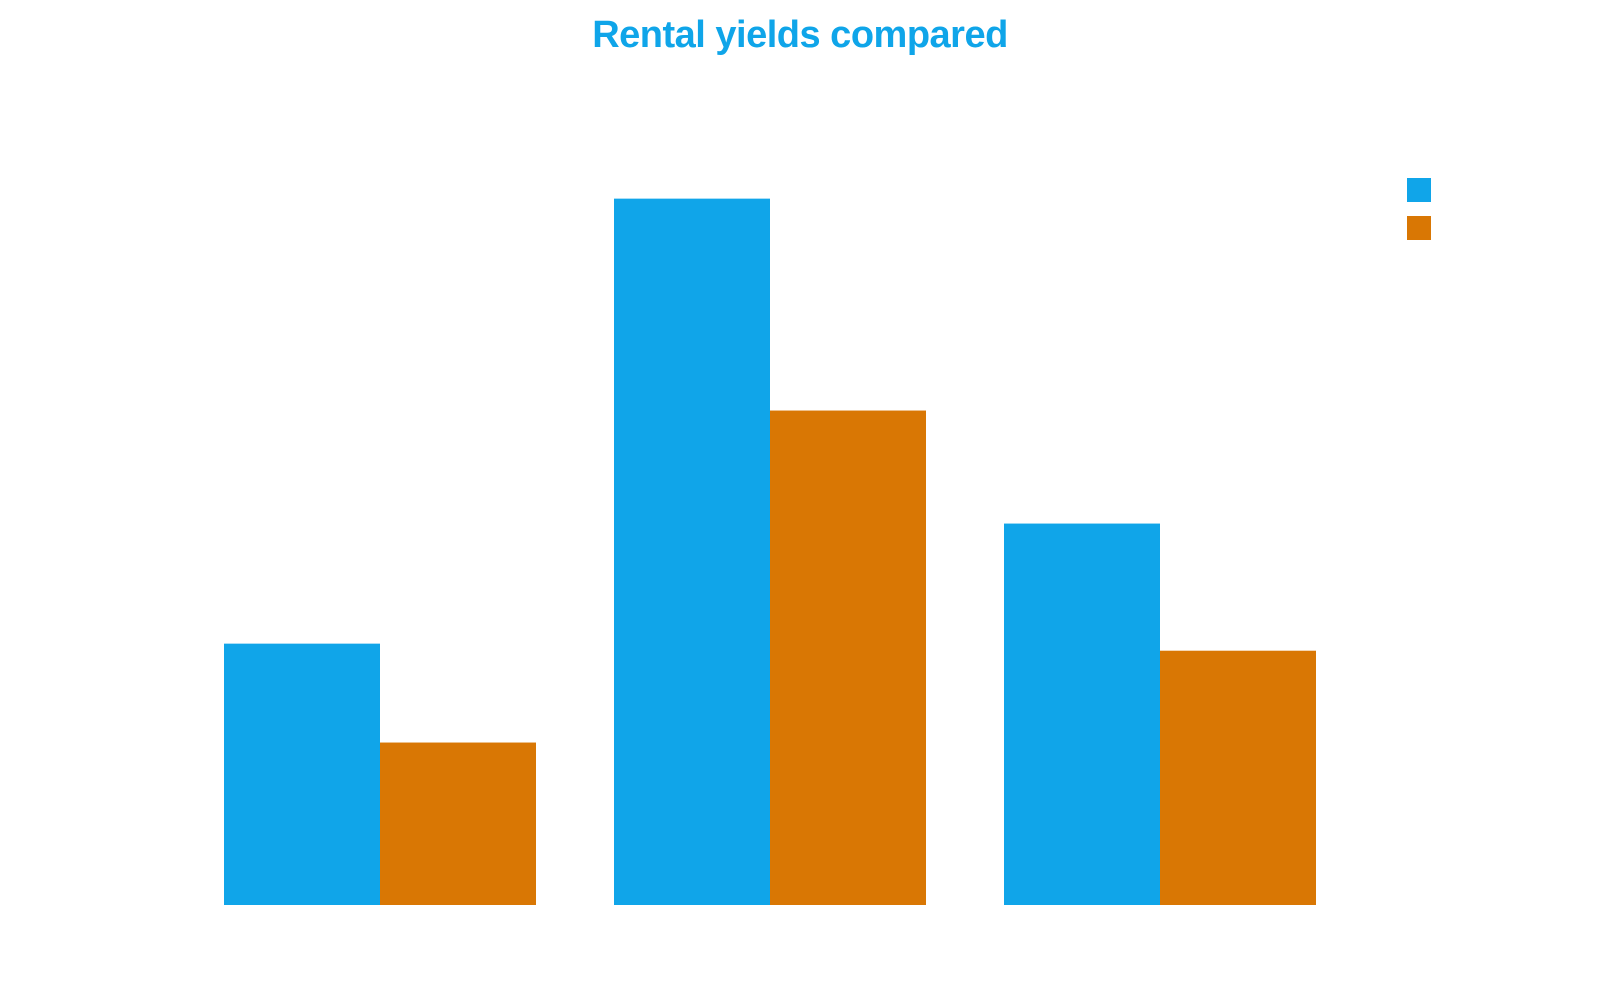  Describe the element at coordinates (800, 35) in the screenshot. I see `chart-title: Rental yields compared` at that location.